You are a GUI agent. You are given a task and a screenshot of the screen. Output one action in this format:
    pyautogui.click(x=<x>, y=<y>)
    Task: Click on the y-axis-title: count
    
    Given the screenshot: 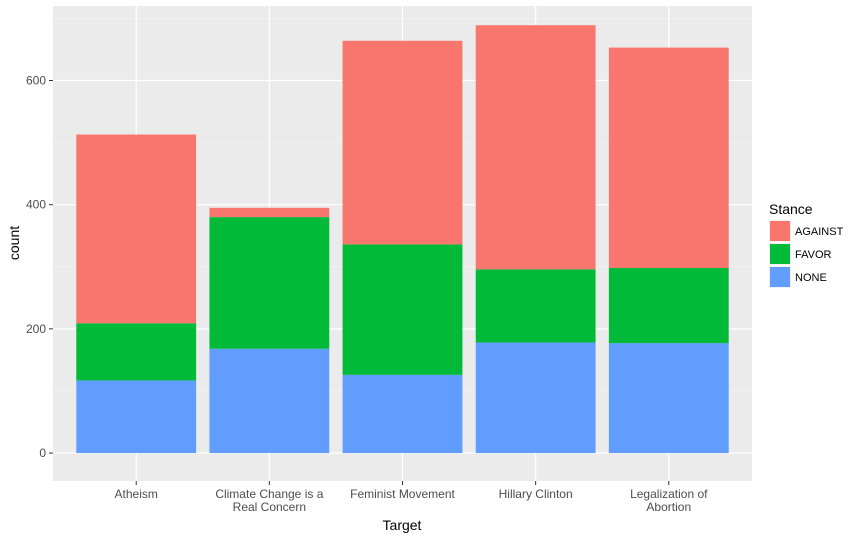 What is the action you would take?
    pyautogui.click(x=14, y=243)
    